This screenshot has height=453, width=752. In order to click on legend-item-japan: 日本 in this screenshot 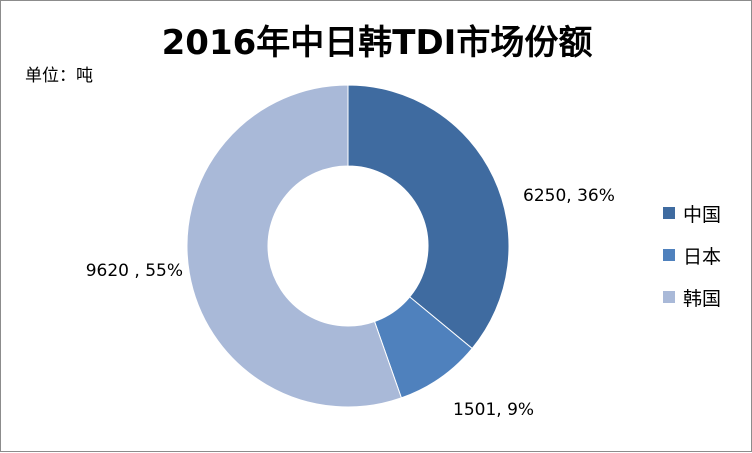, I will do `click(692, 256)`.